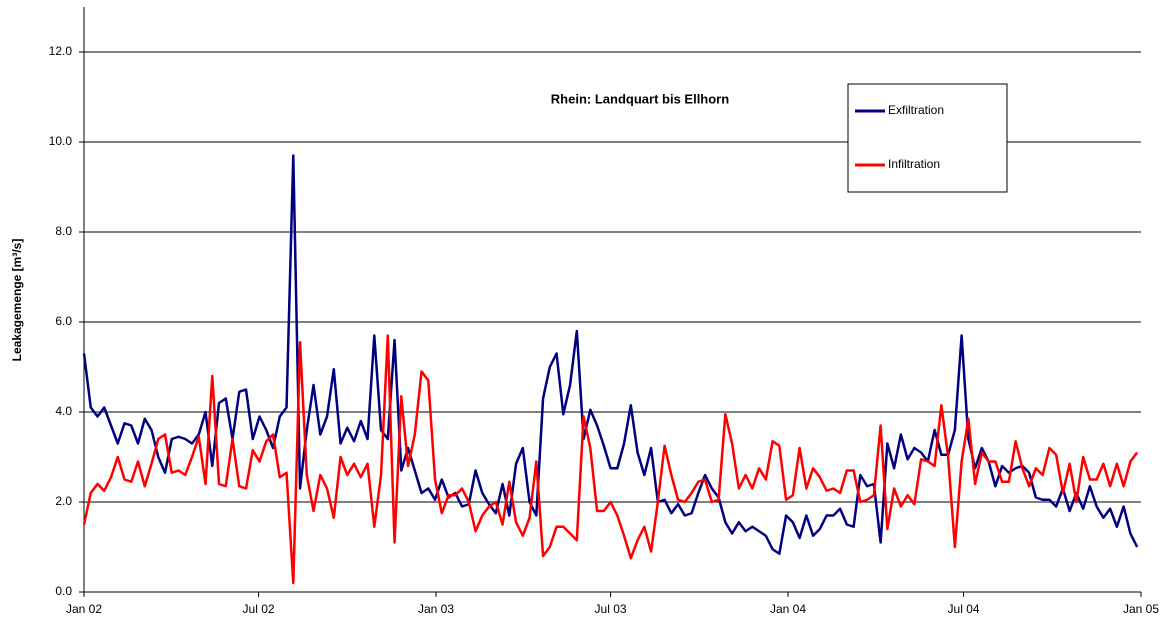 Image resolution: width=1176 pixels, height=633 pixels. Describe the element at coordinates (61, 141) in the screenshot. I see `y-tick-label: 10.0` at that location.